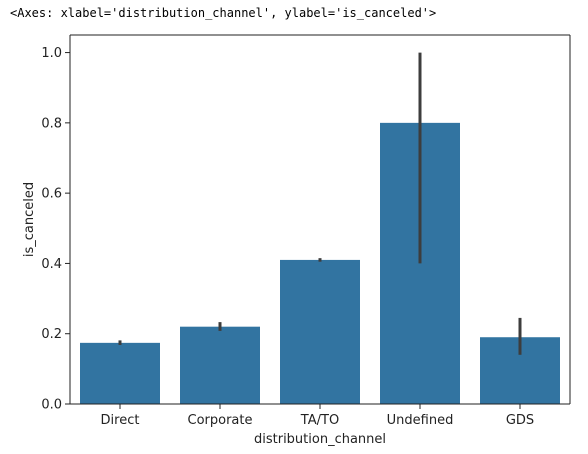 The width and height of the screenshot is (588, 454). Describe the element at coordinates (320, 439) in the screenshot. I see `x-axis-label: distribution_channel` at that location.